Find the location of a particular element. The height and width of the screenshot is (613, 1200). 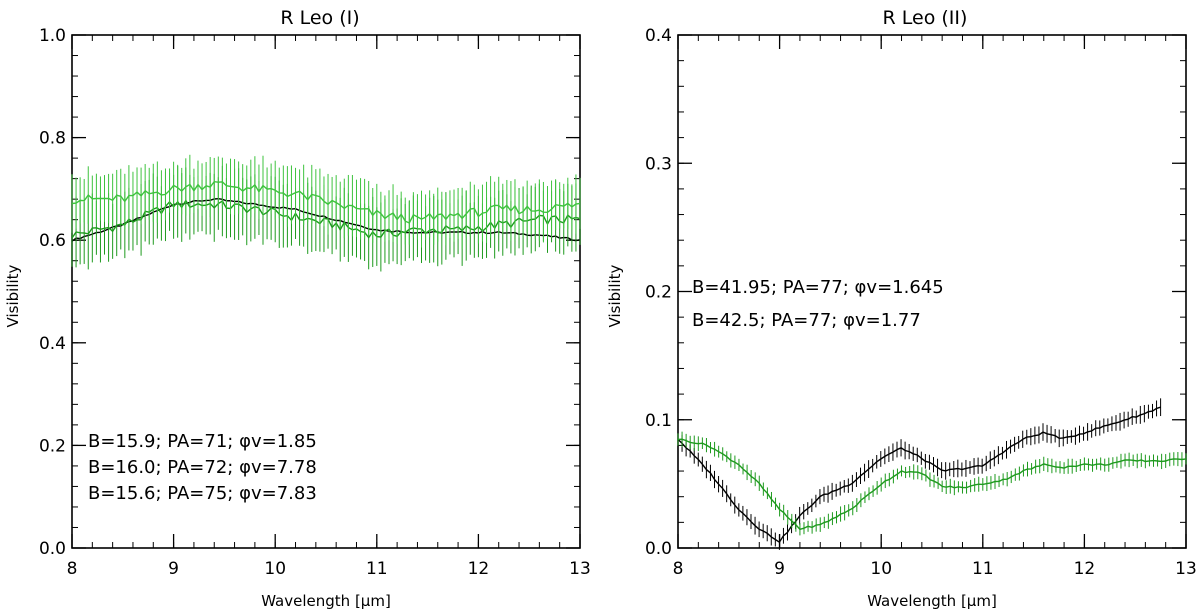

panel-1-annotation-3: B=15.6; PA=75; φv=7.83 is located at coordinates (202, 493).